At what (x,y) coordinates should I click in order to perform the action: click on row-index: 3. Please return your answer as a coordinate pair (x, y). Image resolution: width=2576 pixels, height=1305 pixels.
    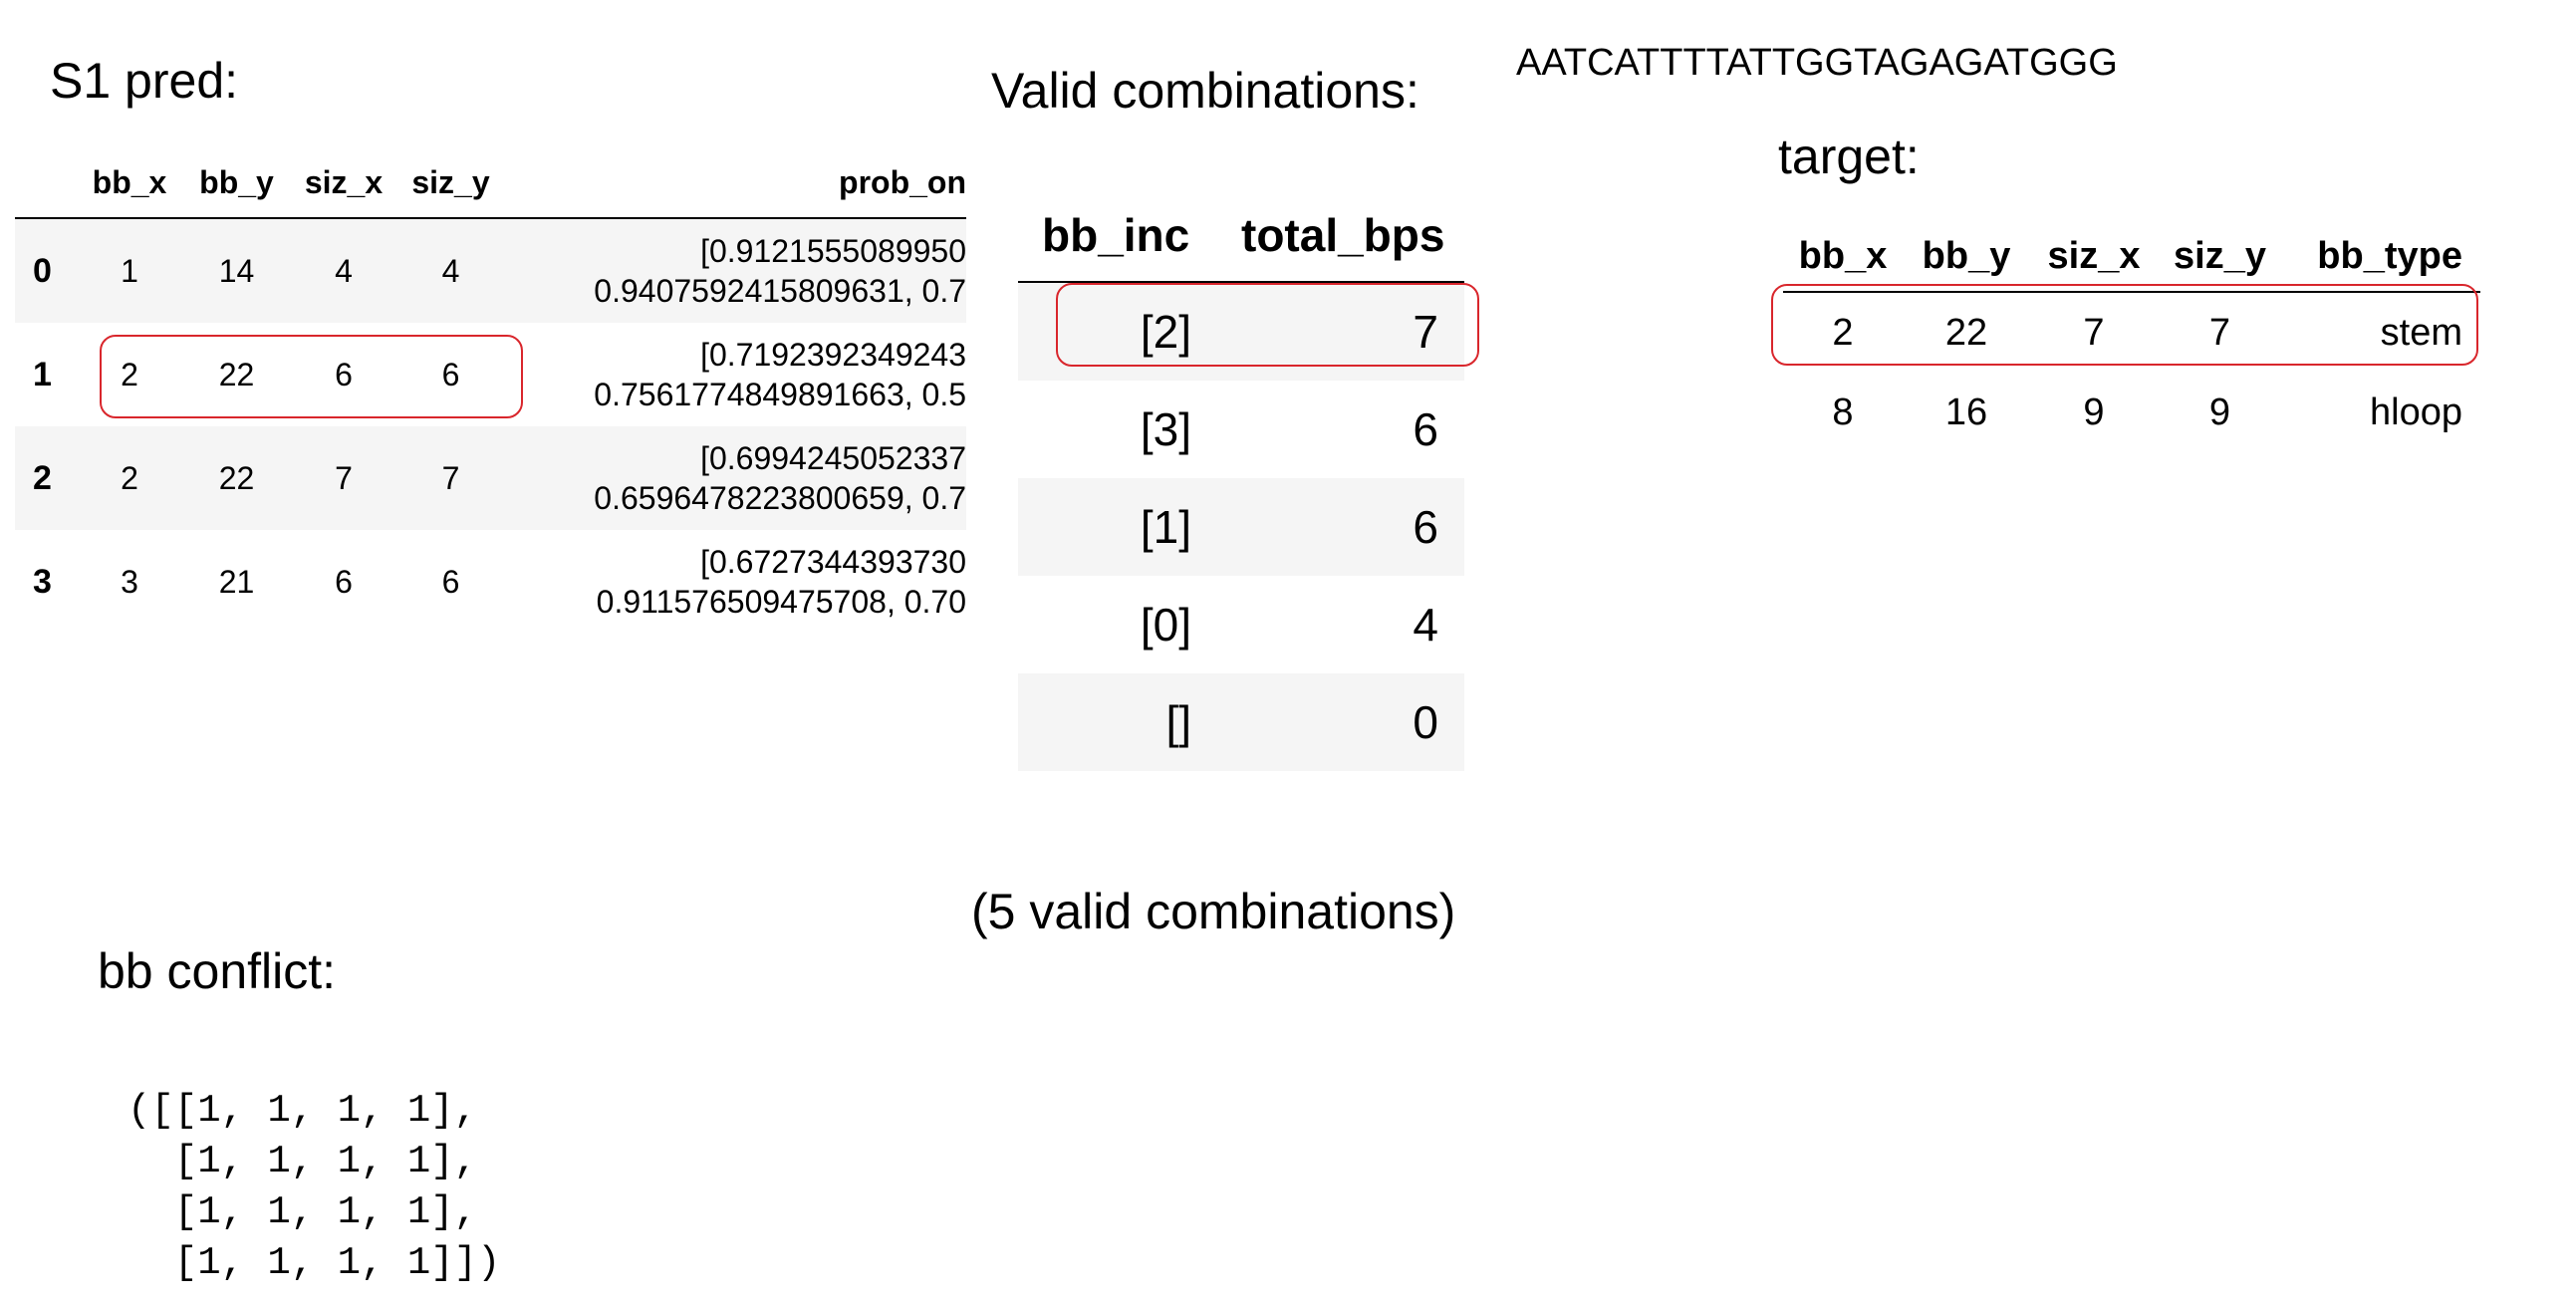
    Looking at the image, I should click on (42, 581).